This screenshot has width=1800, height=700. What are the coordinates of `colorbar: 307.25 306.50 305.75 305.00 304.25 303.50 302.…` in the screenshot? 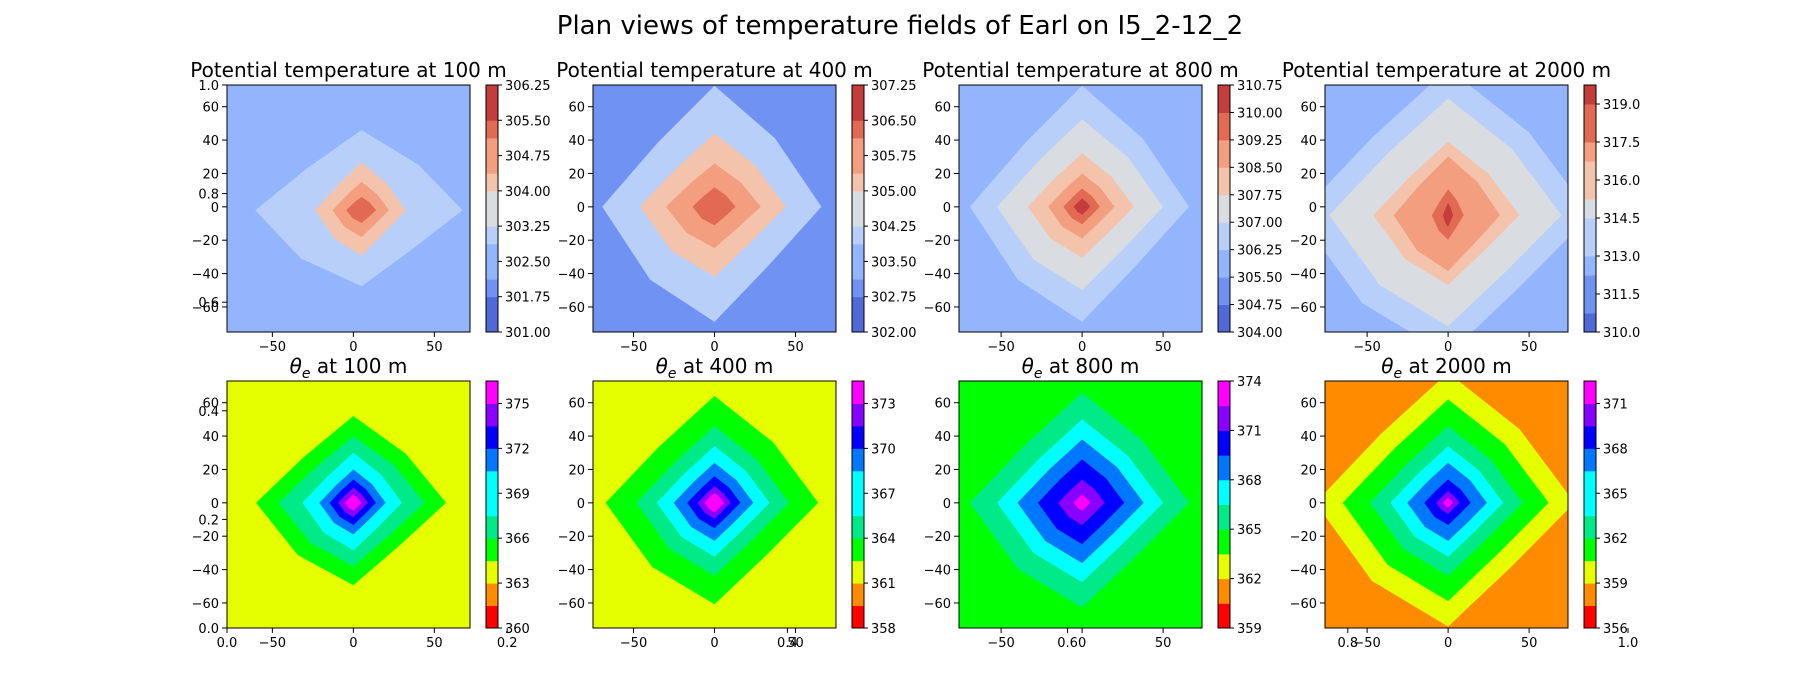 It's located at (884, 210).